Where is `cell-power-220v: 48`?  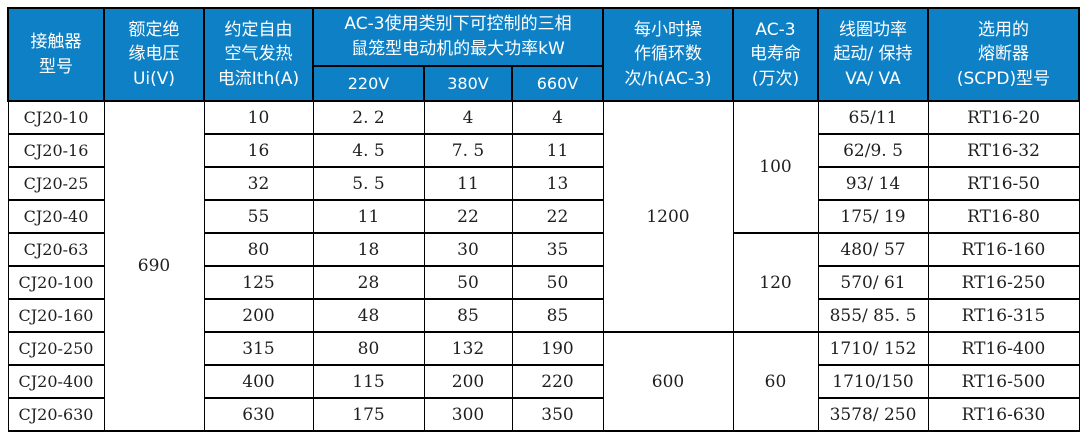 cell-power-220v: 48 is located at coordinates (368, 315).